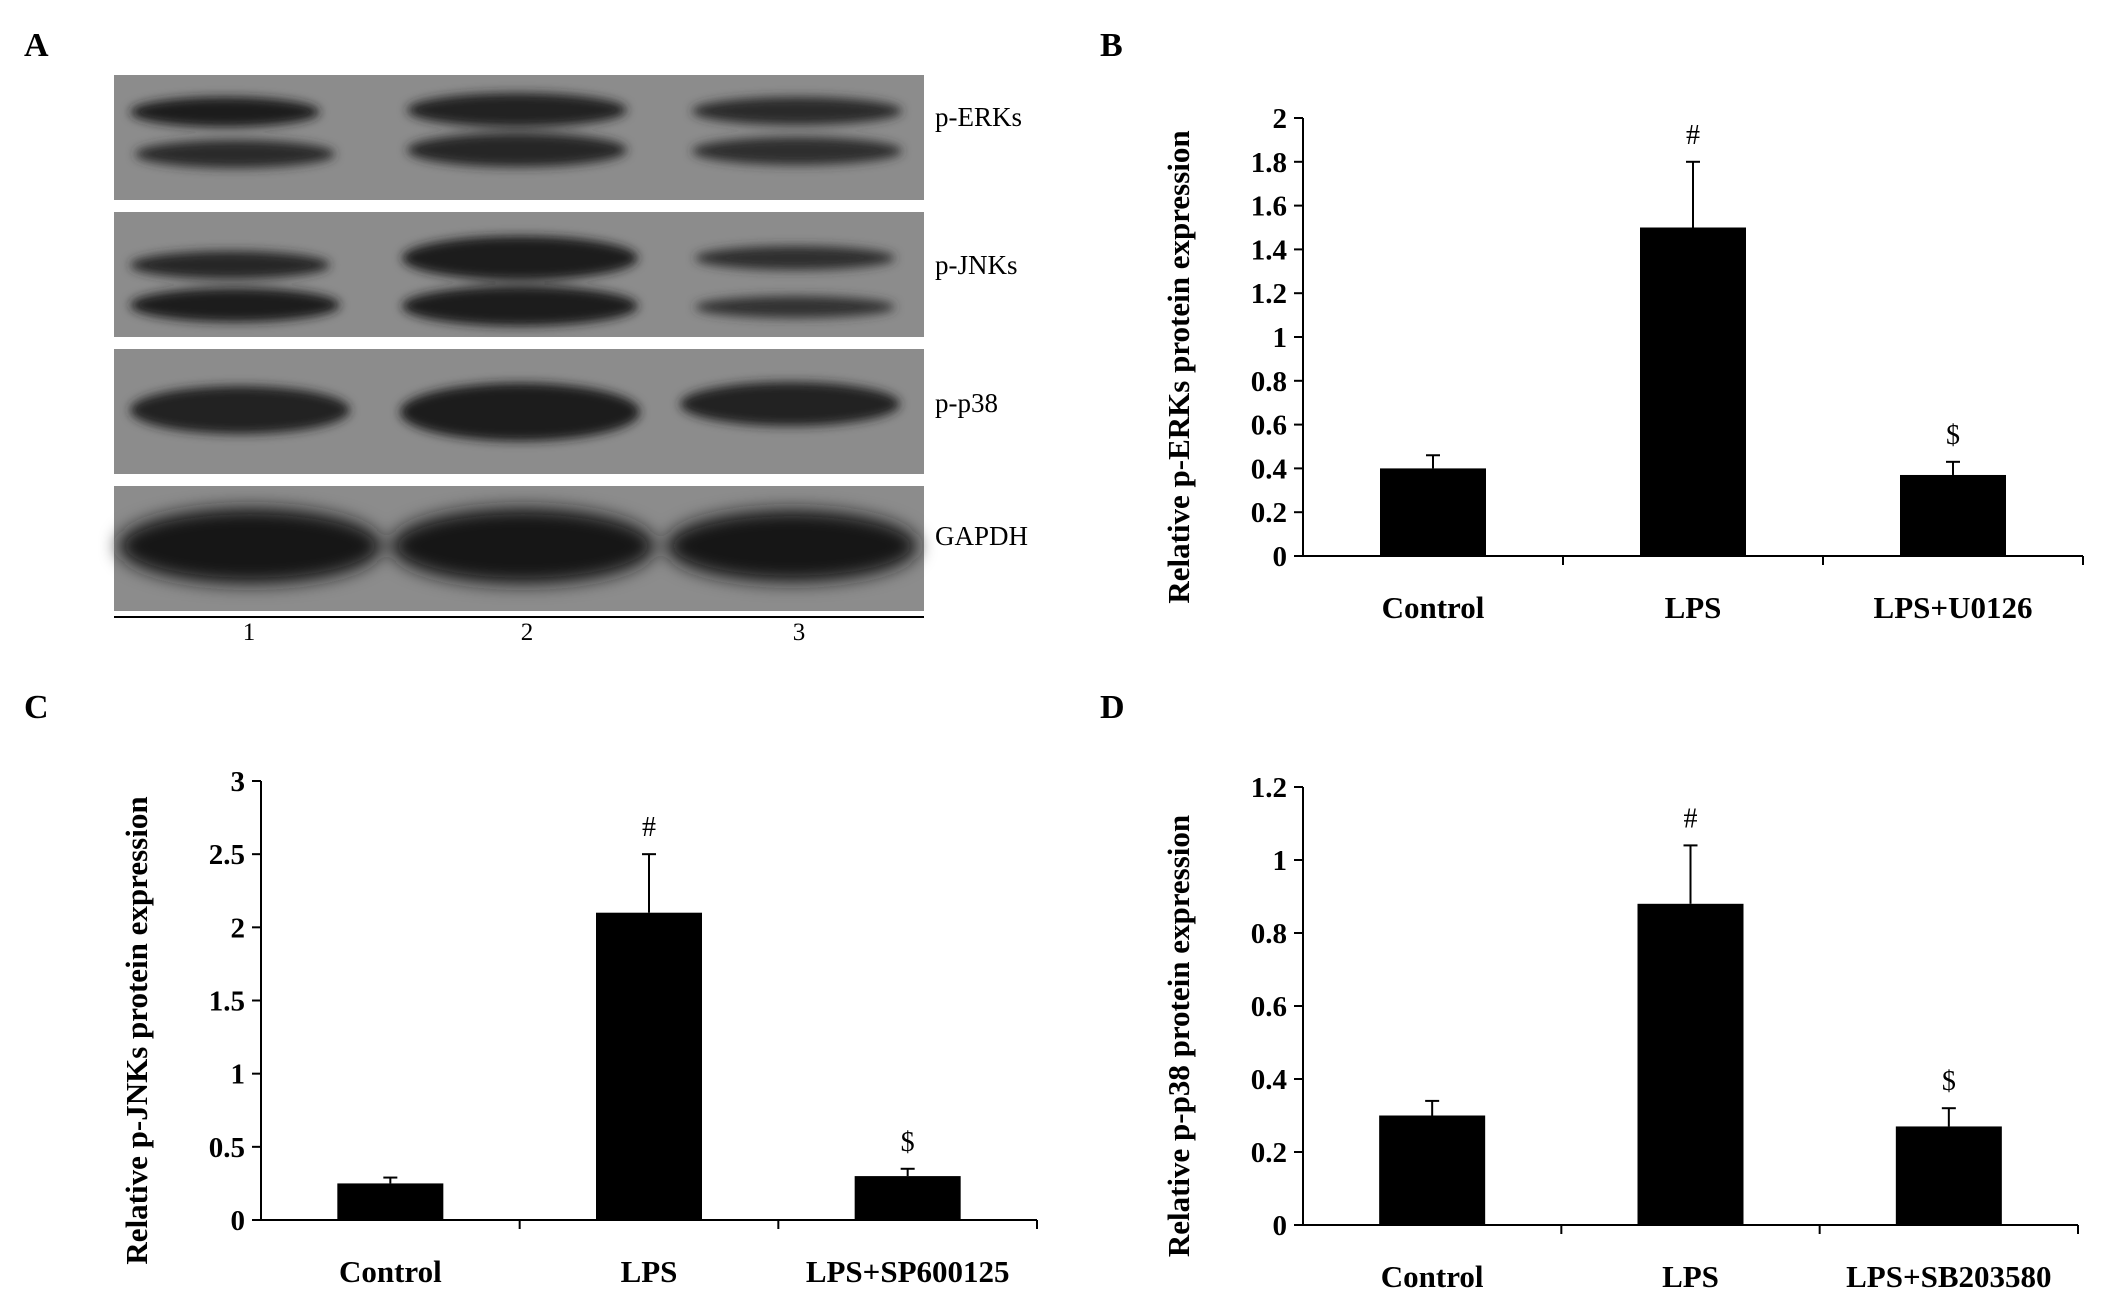 This screenshot has height=1292, width=2126. I want to click on chart-c-category-label: LPS+SP600125, so click(908, 1271).